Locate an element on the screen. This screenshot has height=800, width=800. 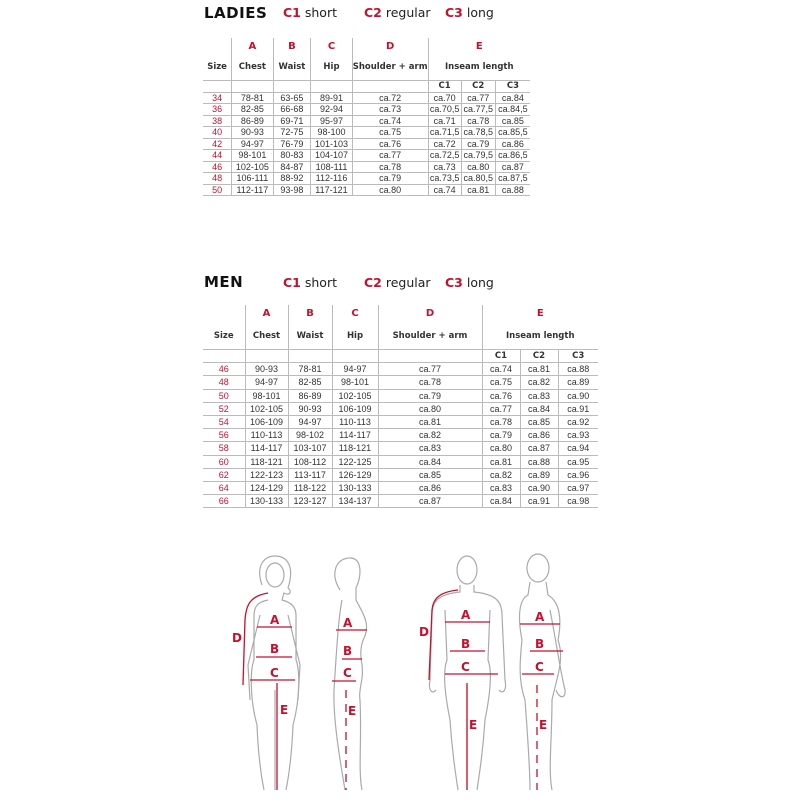
value-cell: 110-113 is located at coordinates (354, 422).